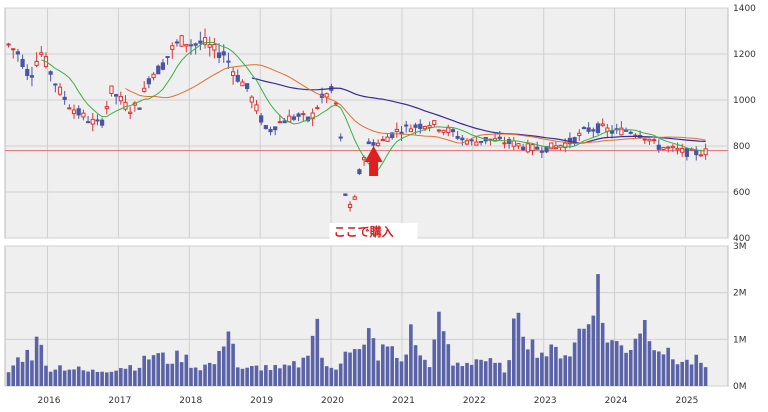  What do you see at coordinates (119, 401) in the screenshot?
I see `year-tick-label: 2017` at bounding box center [119, 401].